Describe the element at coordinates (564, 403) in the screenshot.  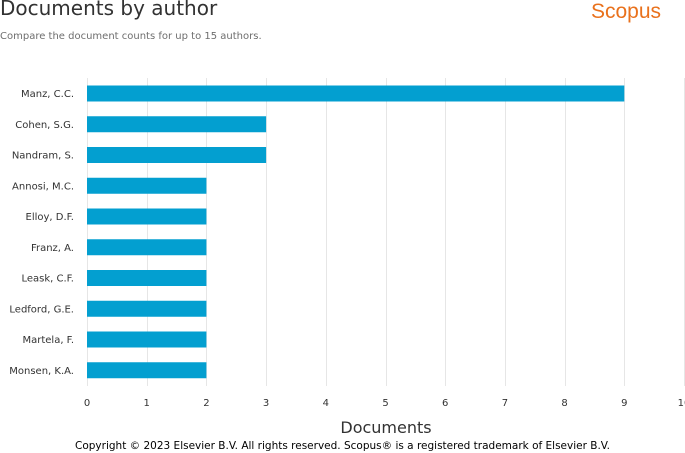
I see `x-tick-label: 8` at that location.